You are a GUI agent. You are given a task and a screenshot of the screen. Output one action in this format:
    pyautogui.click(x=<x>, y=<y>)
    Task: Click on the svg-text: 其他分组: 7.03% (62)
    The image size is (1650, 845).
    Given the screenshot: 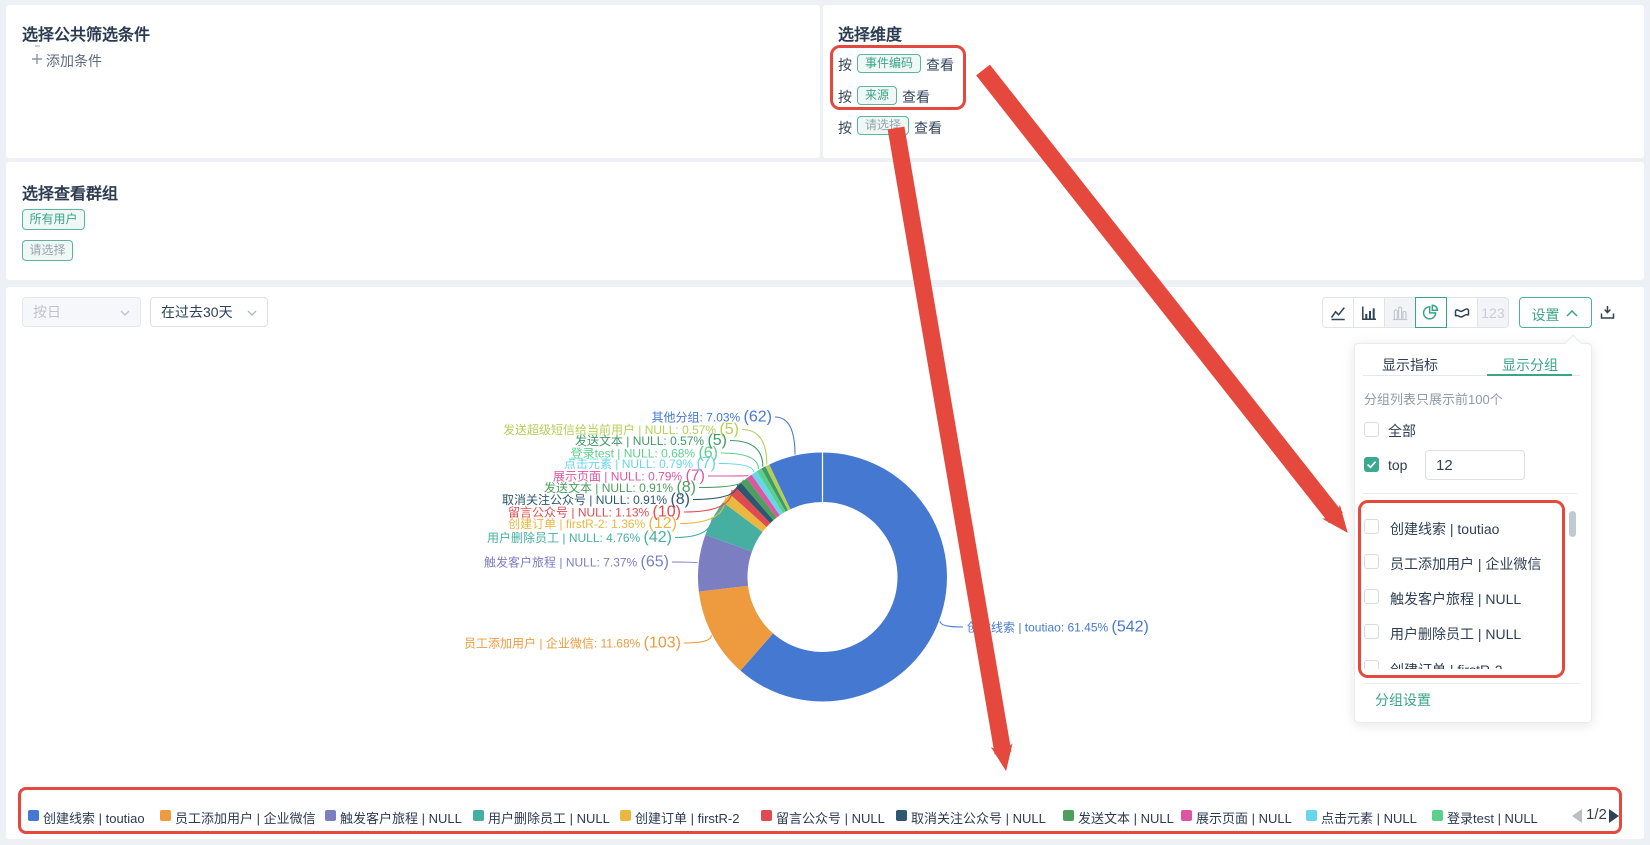 What is the action you would take?
    pyautogui.click(x=712, y=417)
    